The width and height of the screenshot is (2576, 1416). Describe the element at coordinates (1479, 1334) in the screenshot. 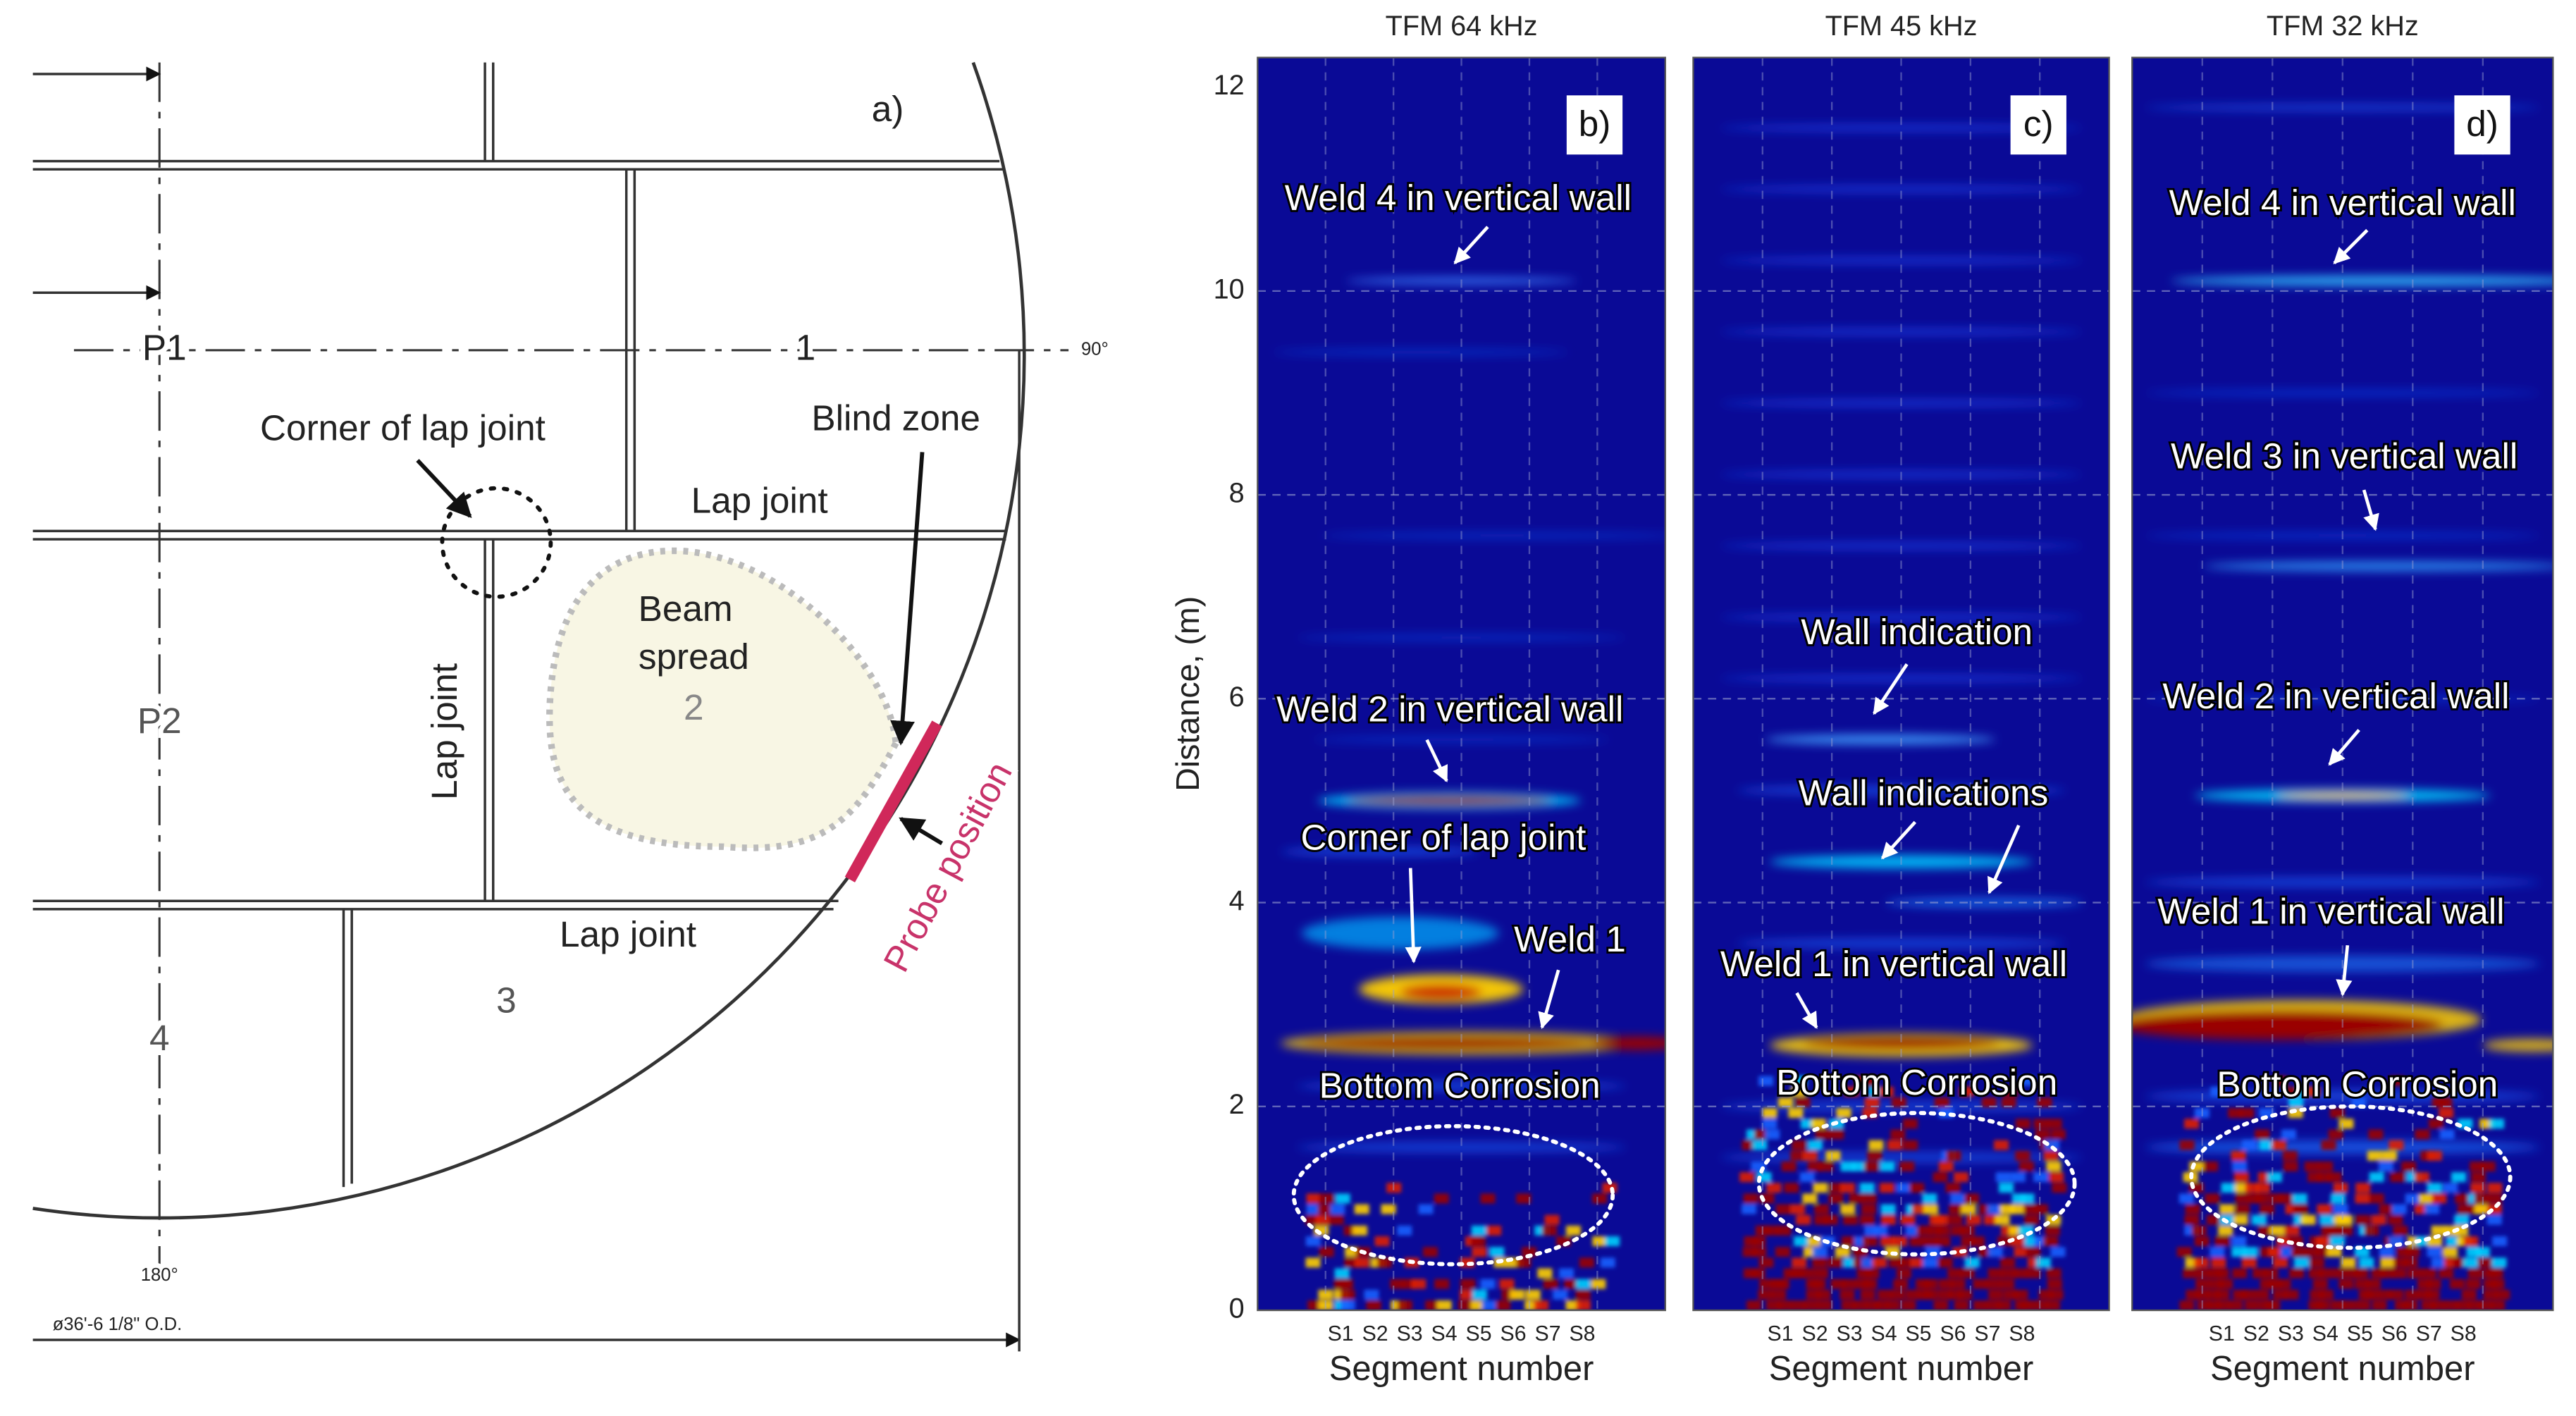

I see `x-tick-label: S5` at that location.